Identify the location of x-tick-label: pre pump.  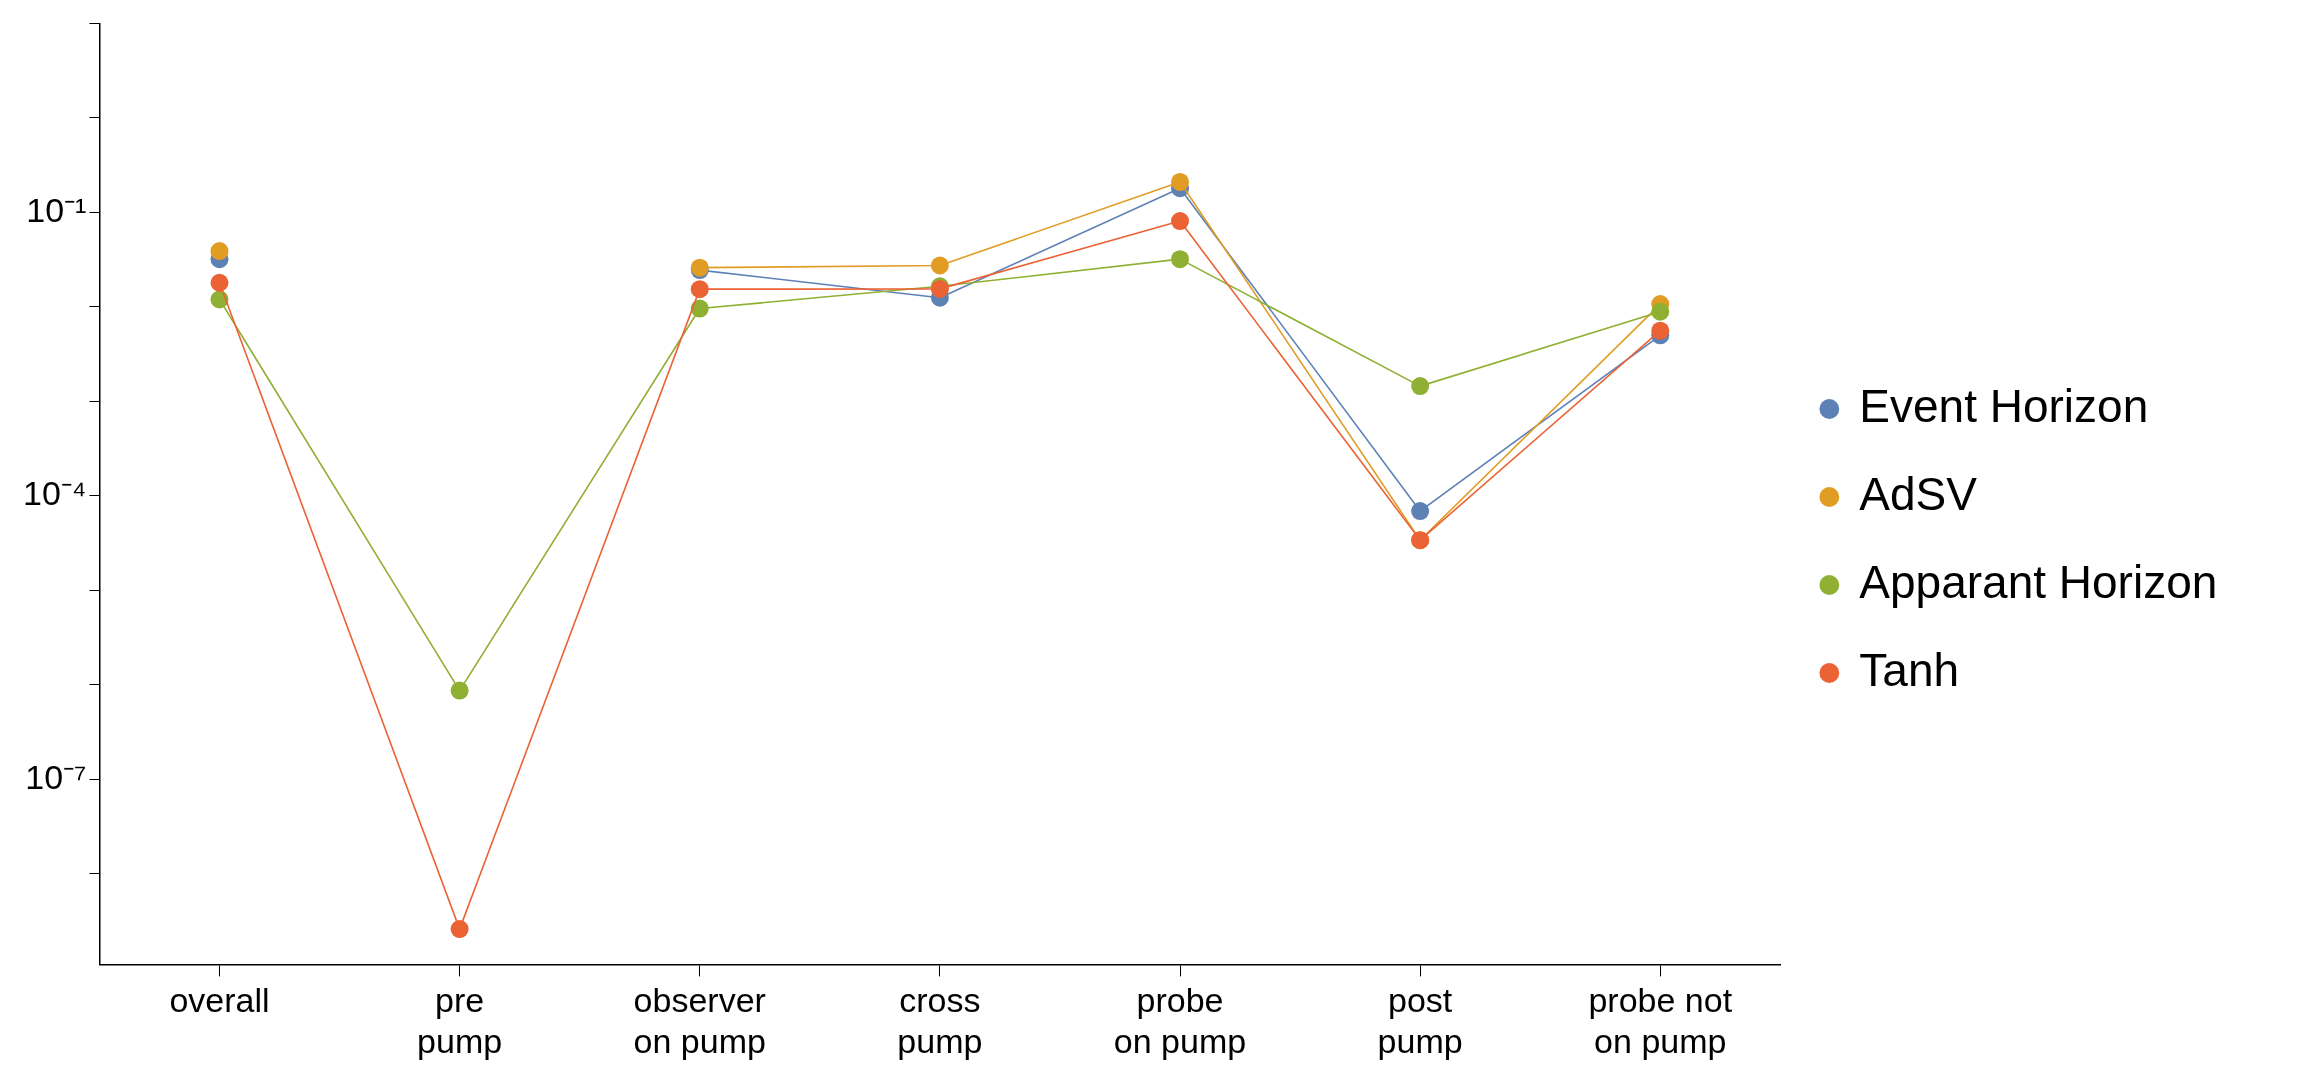
(460, 1020).